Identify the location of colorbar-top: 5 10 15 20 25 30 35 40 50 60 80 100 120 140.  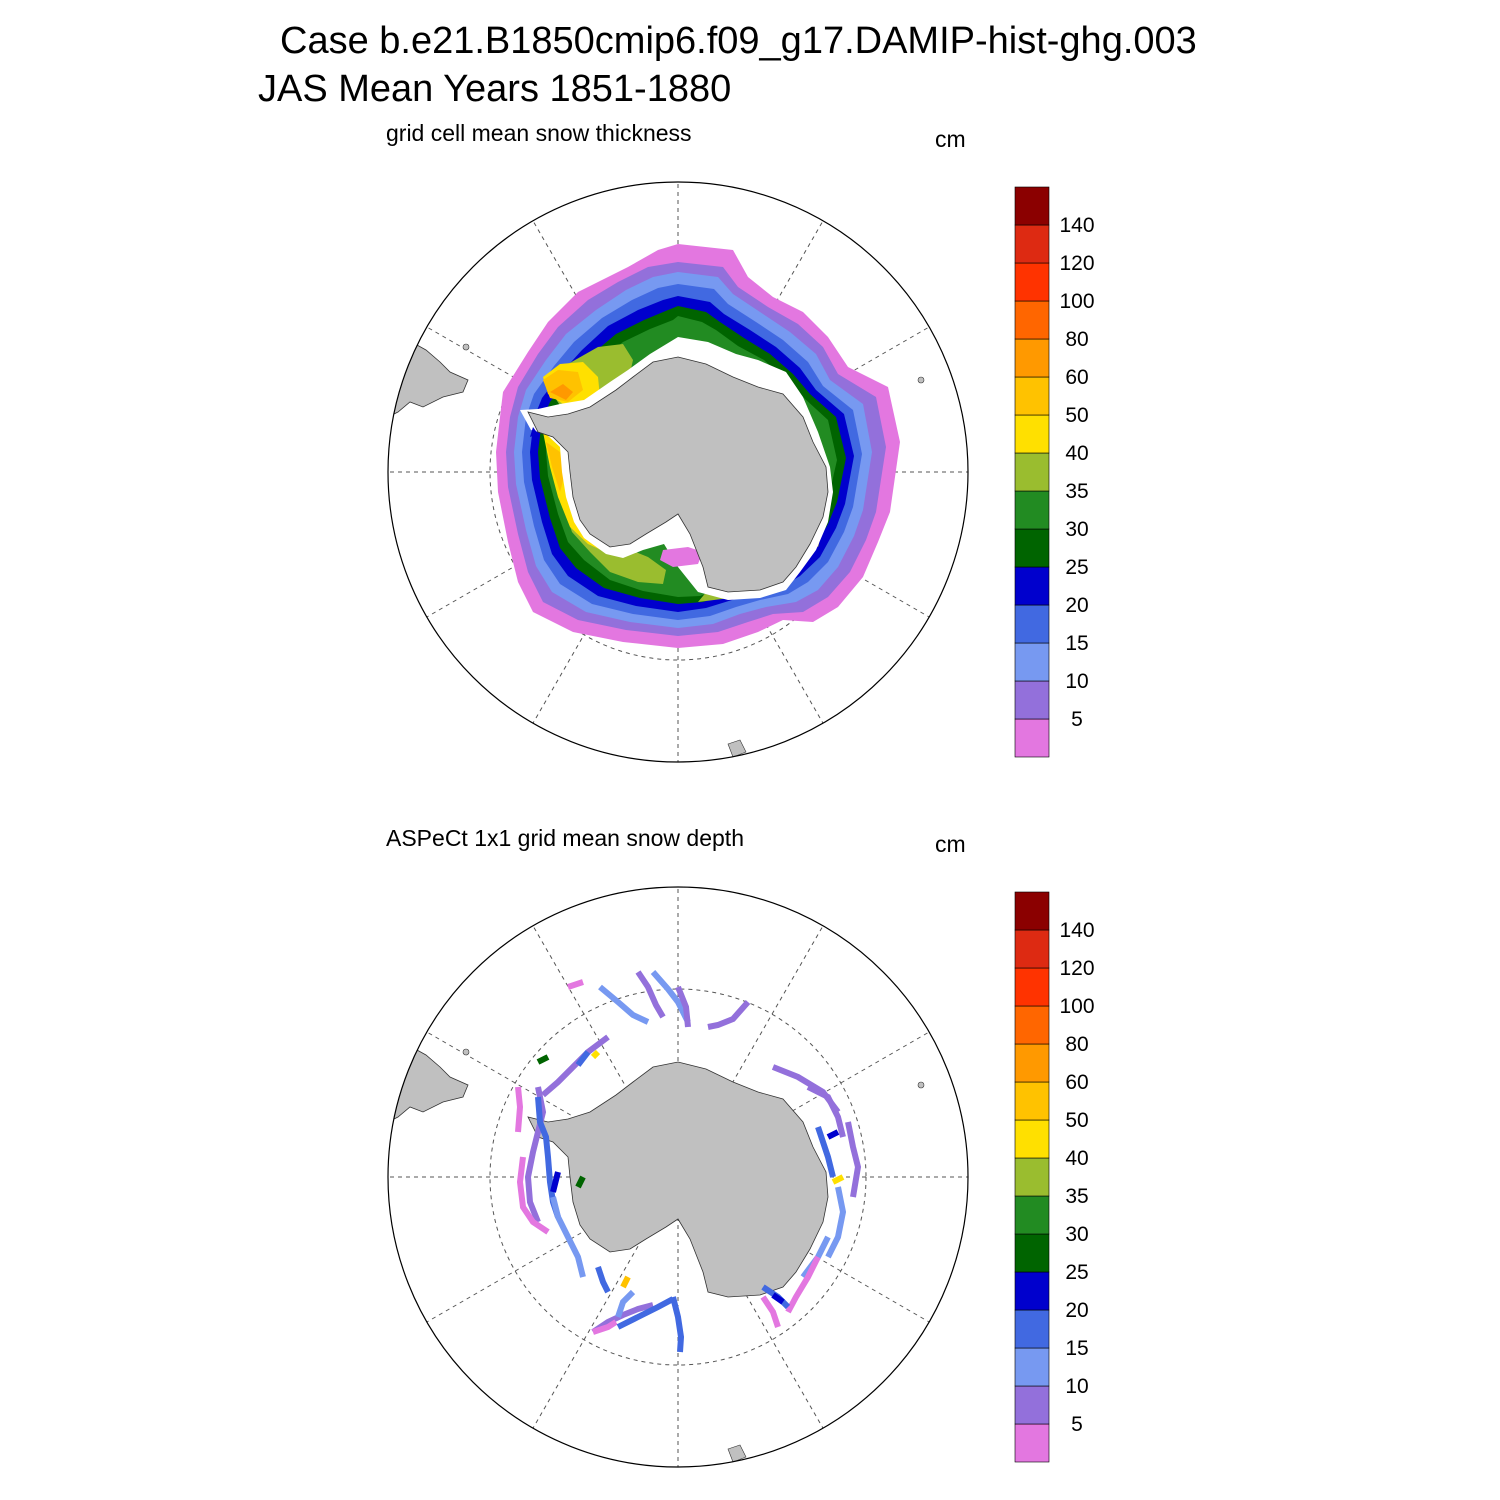
(1054, 472).